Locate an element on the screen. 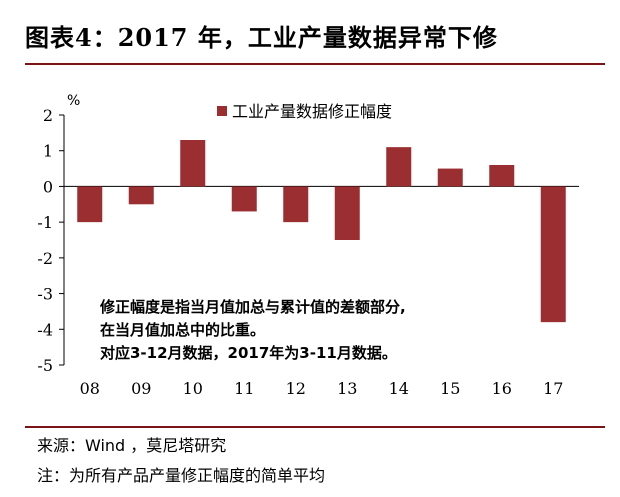  x-tick-label: 14 is located at coordinates (399, 388).